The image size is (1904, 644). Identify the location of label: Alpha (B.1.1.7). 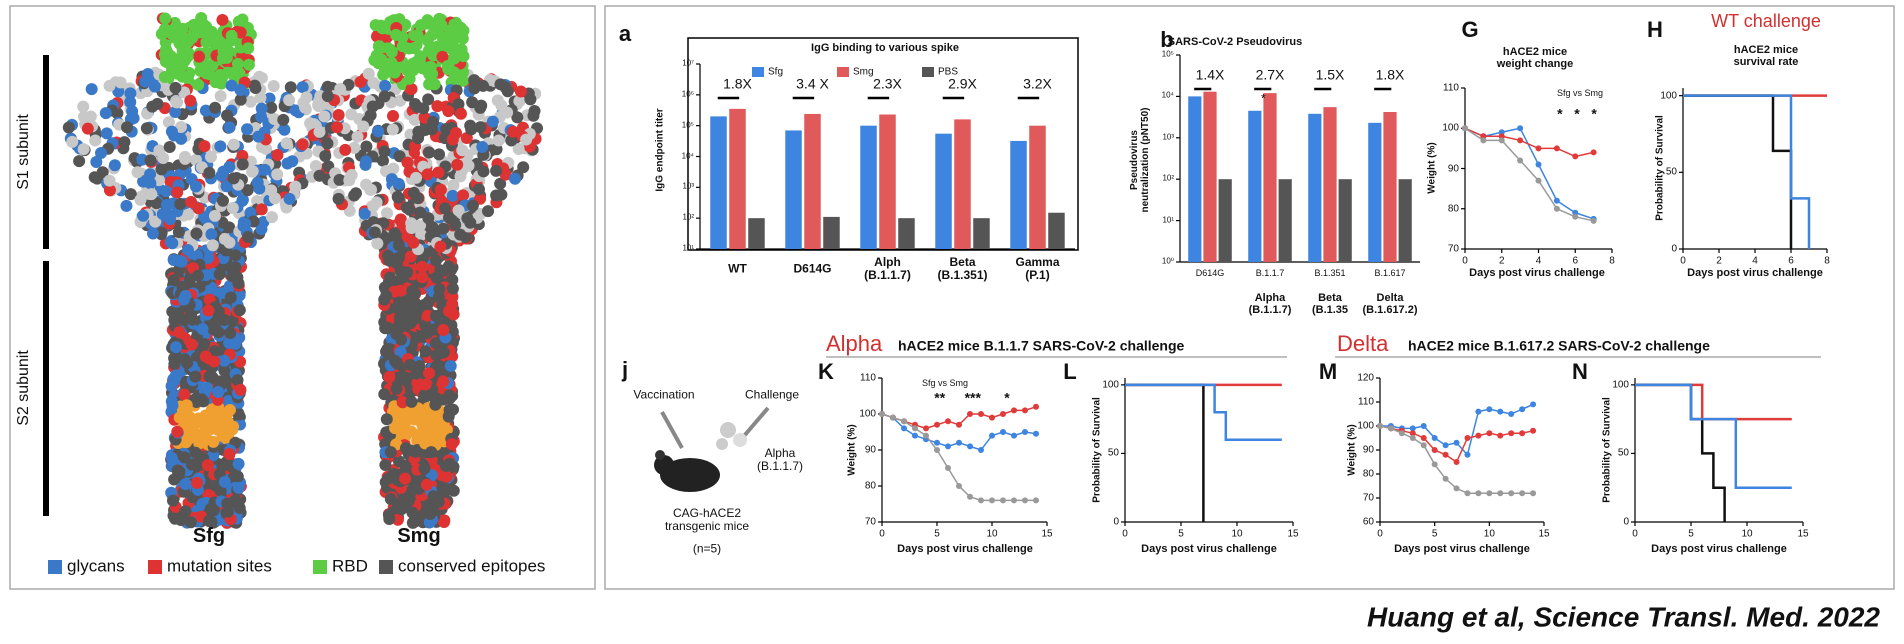
(780, 459).